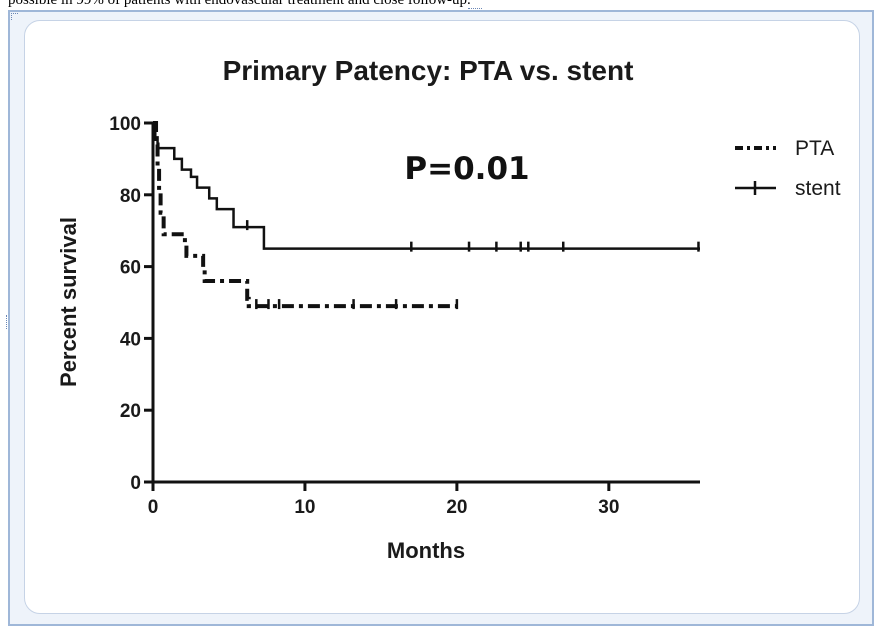 This screenshot has width=882, height=630. I want to click on resize-handle-top-left, so click(14, 16).